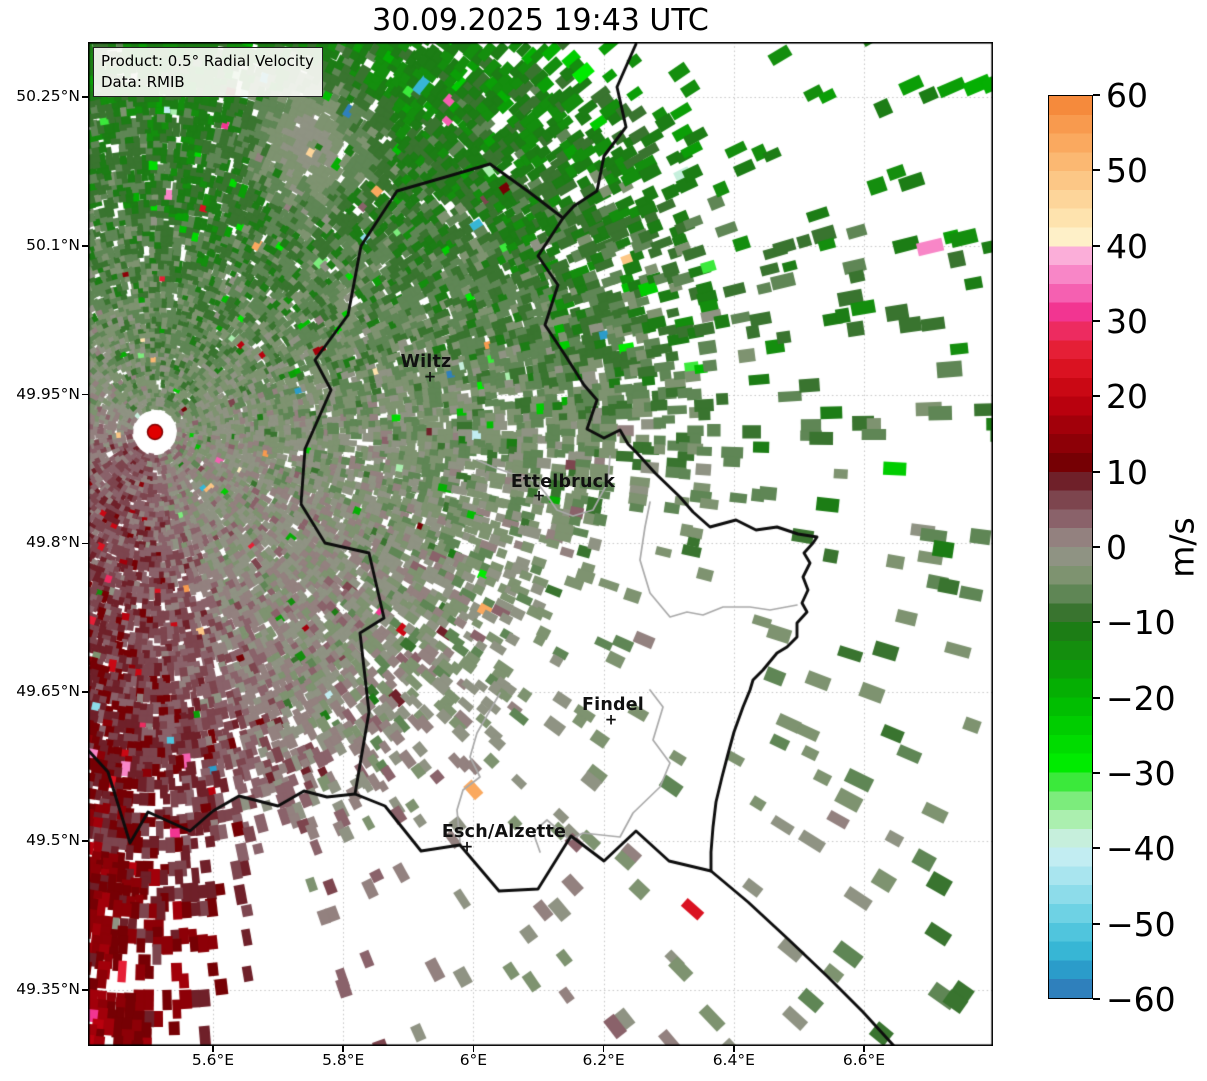 The image size is (1207, 1081). What do you see at coordinates (48, 691) in the screenshot?
I see `y-tick-label: 49.65°N` at bounding box center [48, 691].